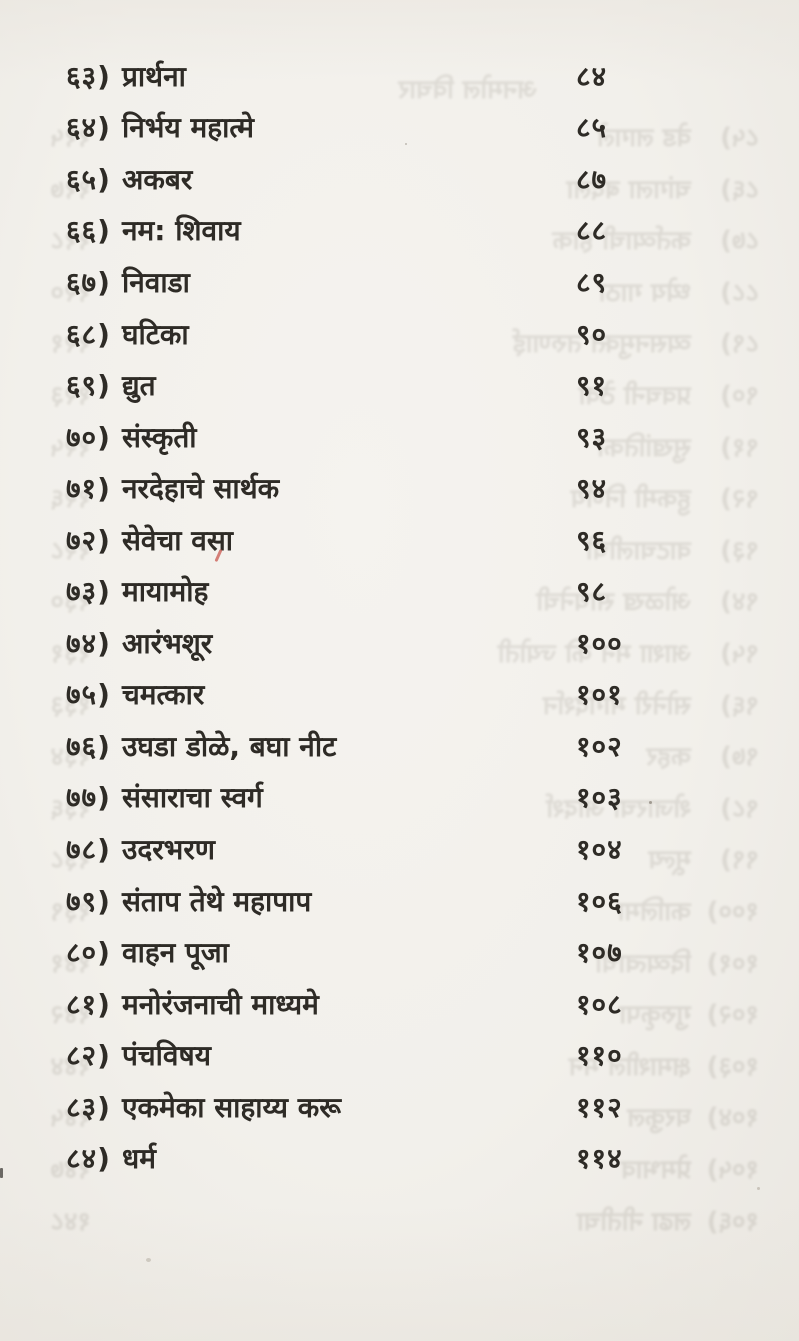  I want to click on toc-entry-row: ६९) द्युत ९१, so click(399, 385).